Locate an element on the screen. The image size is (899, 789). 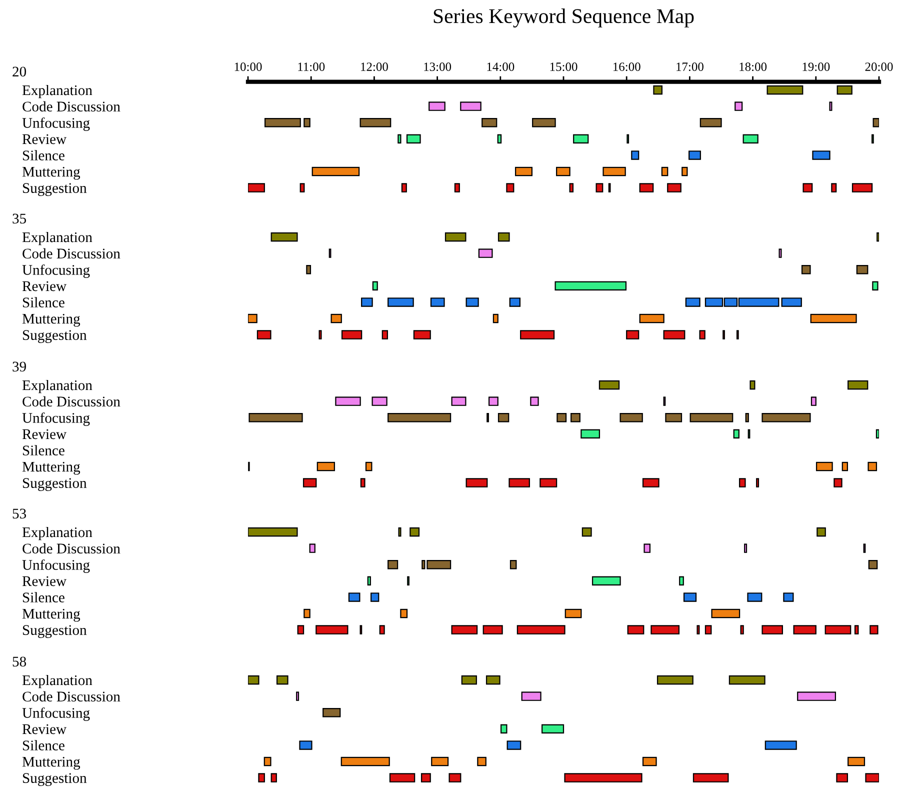
x-tick-label: 19:00 is located at coordinates (816, 67).